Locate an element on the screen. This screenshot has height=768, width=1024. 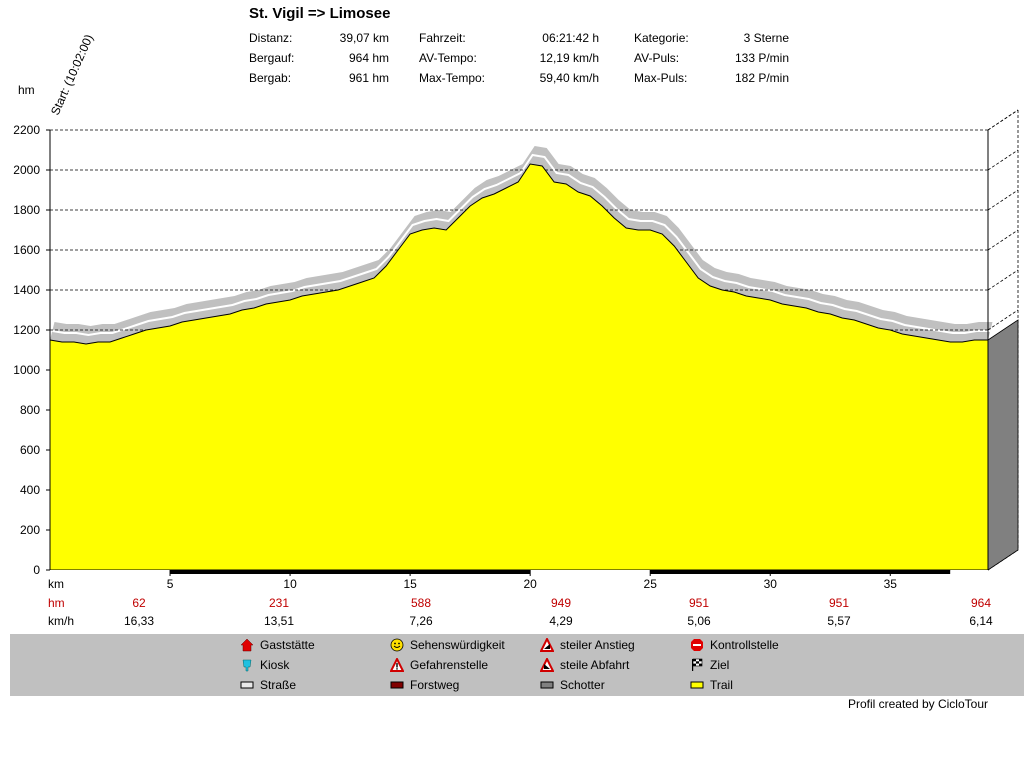
top-depth-line is located at coordinates (1003, 120).